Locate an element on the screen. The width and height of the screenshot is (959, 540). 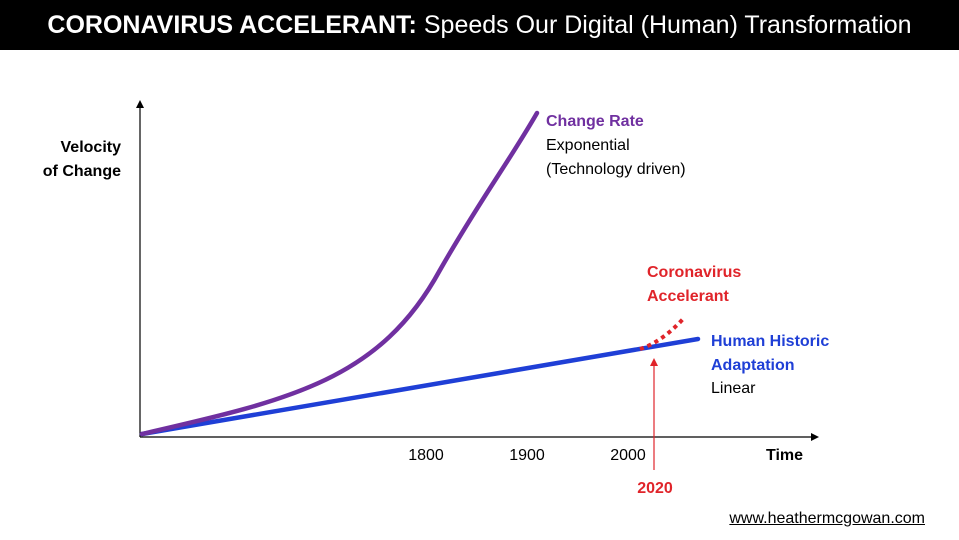
change-rate-line2: (Technology driven) is located at coordinates (616, 169).